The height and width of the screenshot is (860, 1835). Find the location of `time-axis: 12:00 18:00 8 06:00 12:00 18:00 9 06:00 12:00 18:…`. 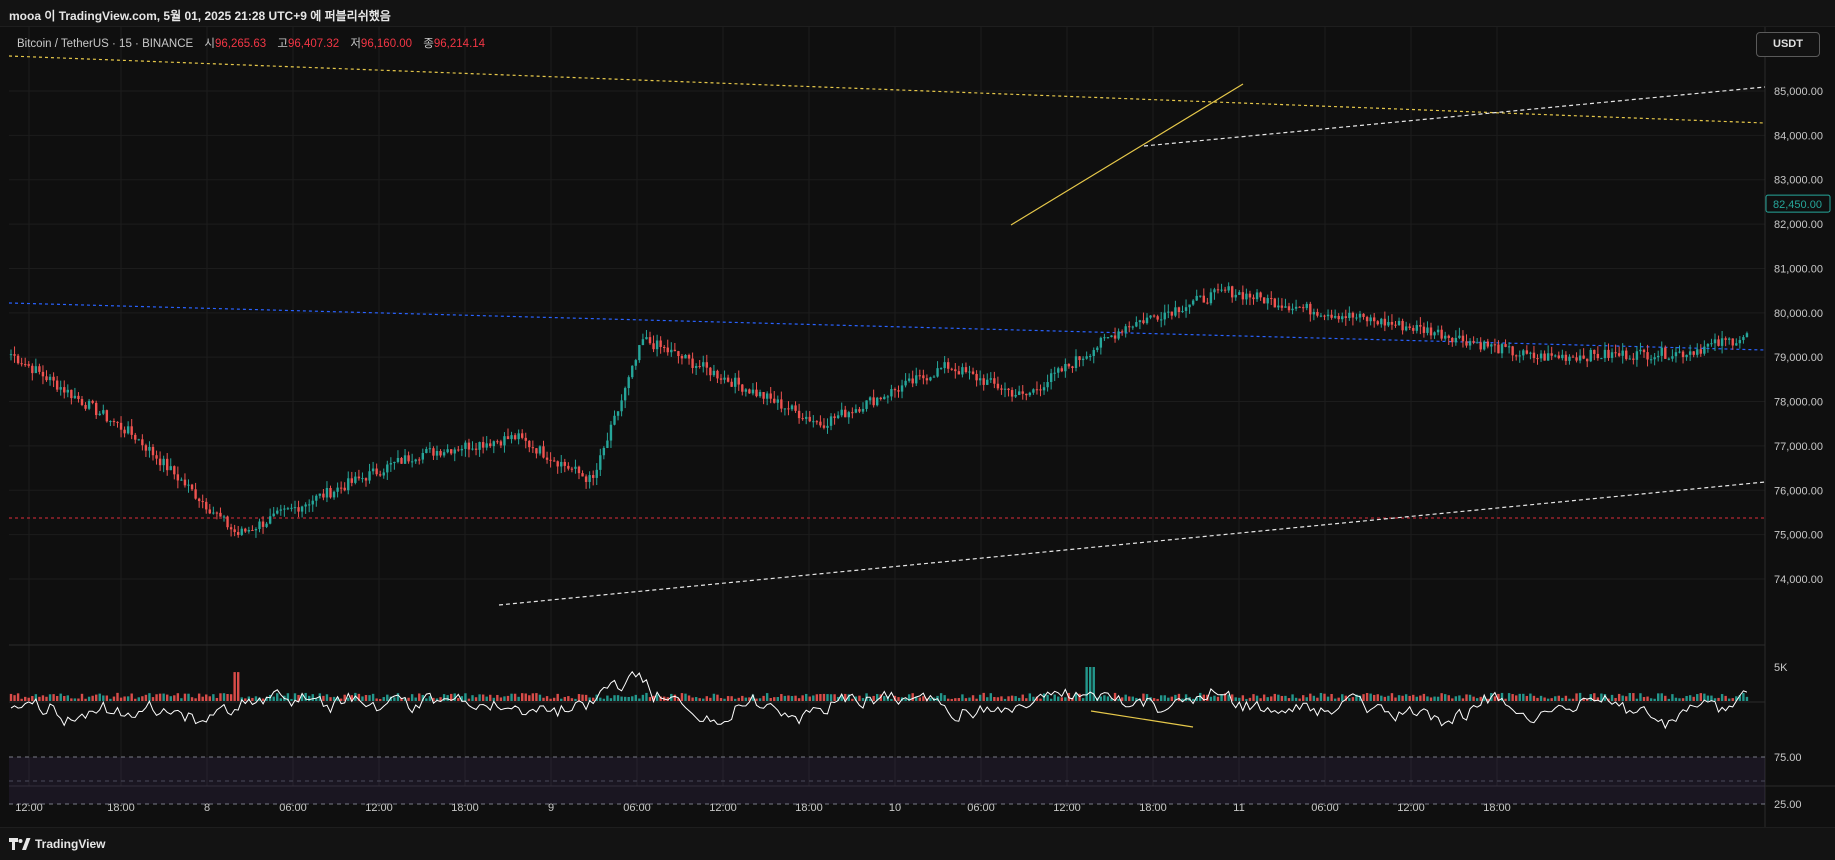

time-axis: 12:00 18:00 8 06:00 12:00 18:00 9 06:00 12:00 18:… is located at coordinates (763, 808).